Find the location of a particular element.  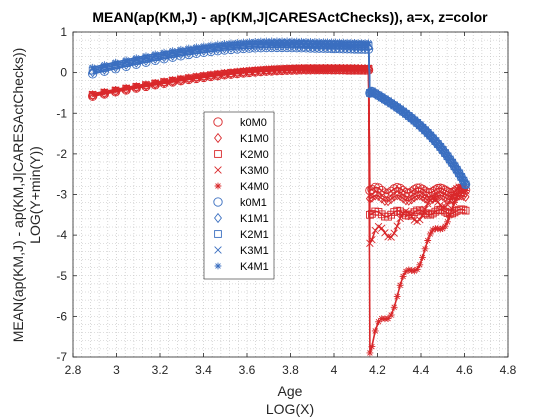

legend-marker-K3M0 is located at coordinates (218, 170).